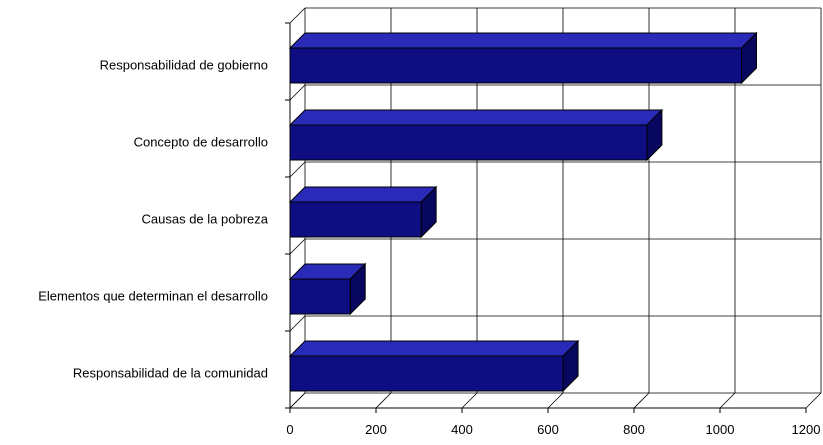  I want to click on category-label: Responsabilidad de gobierno, so click(184, 65).